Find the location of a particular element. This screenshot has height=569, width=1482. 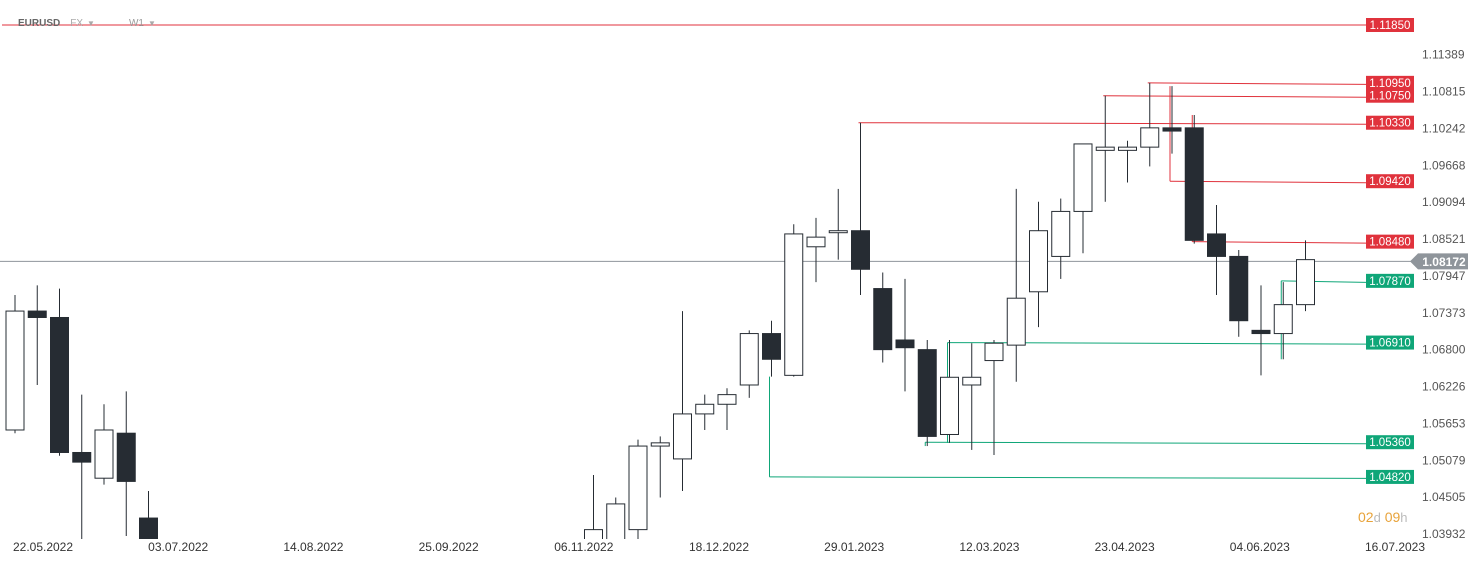

y-tick-label: 1.08521 is located at coordinates (1444, 239).